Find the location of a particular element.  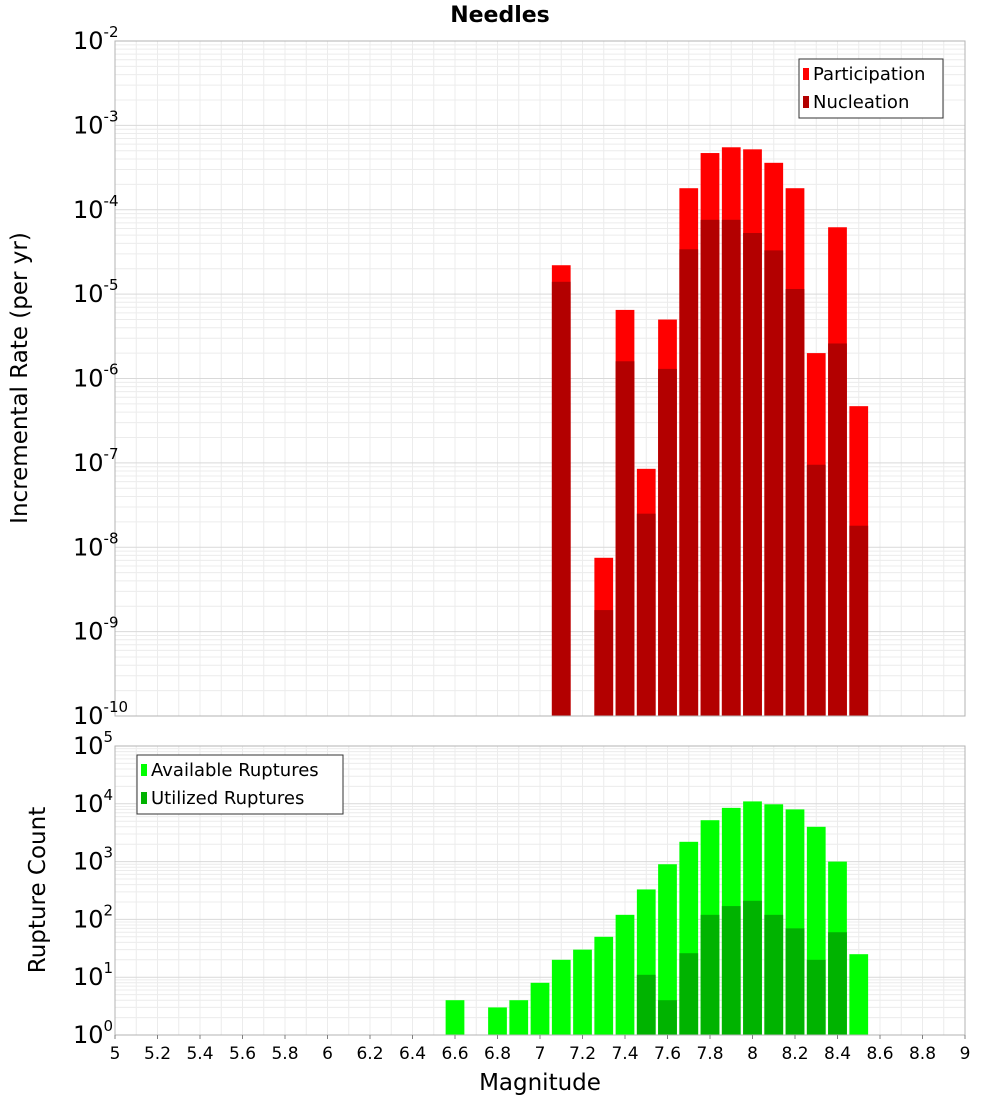

bottom-legend-box is located at coordinates (240, 784).